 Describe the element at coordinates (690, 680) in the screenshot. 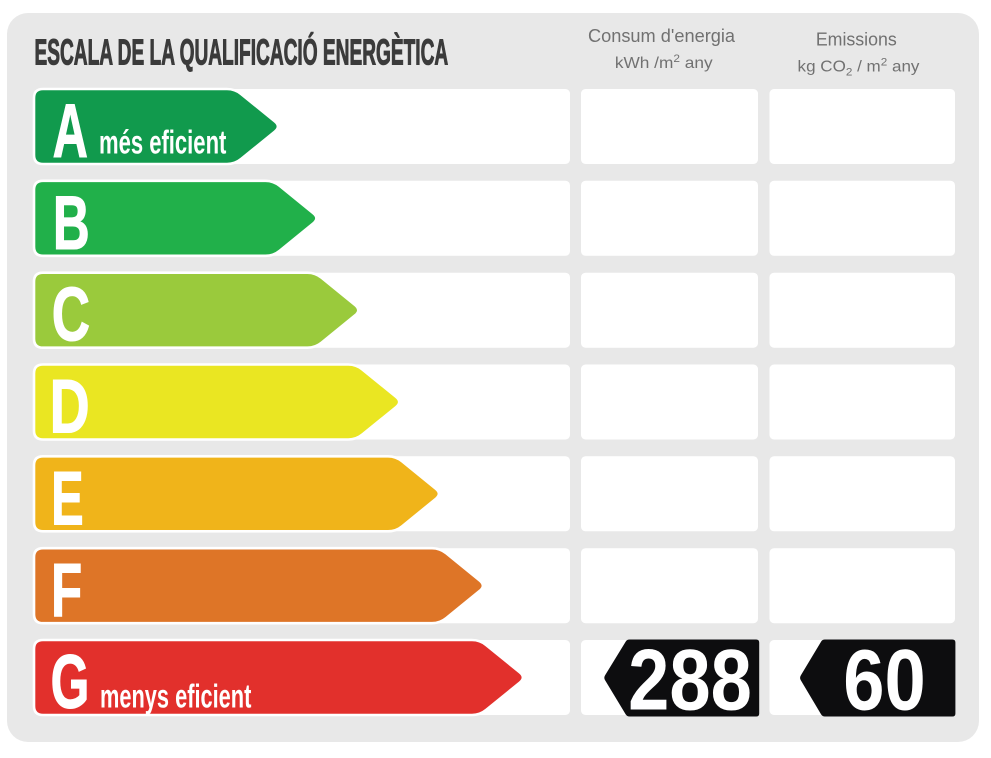

I see `svg-text: 288` at that location.